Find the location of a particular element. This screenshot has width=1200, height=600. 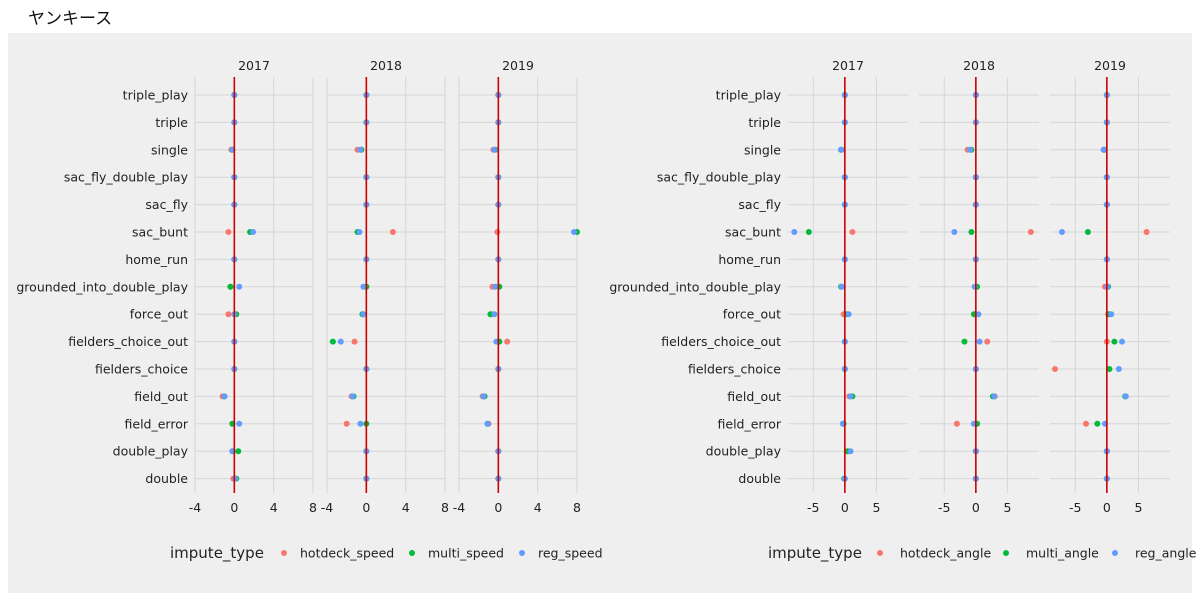

point-reg_angle-2018-single is located at coordinates (970, 149).